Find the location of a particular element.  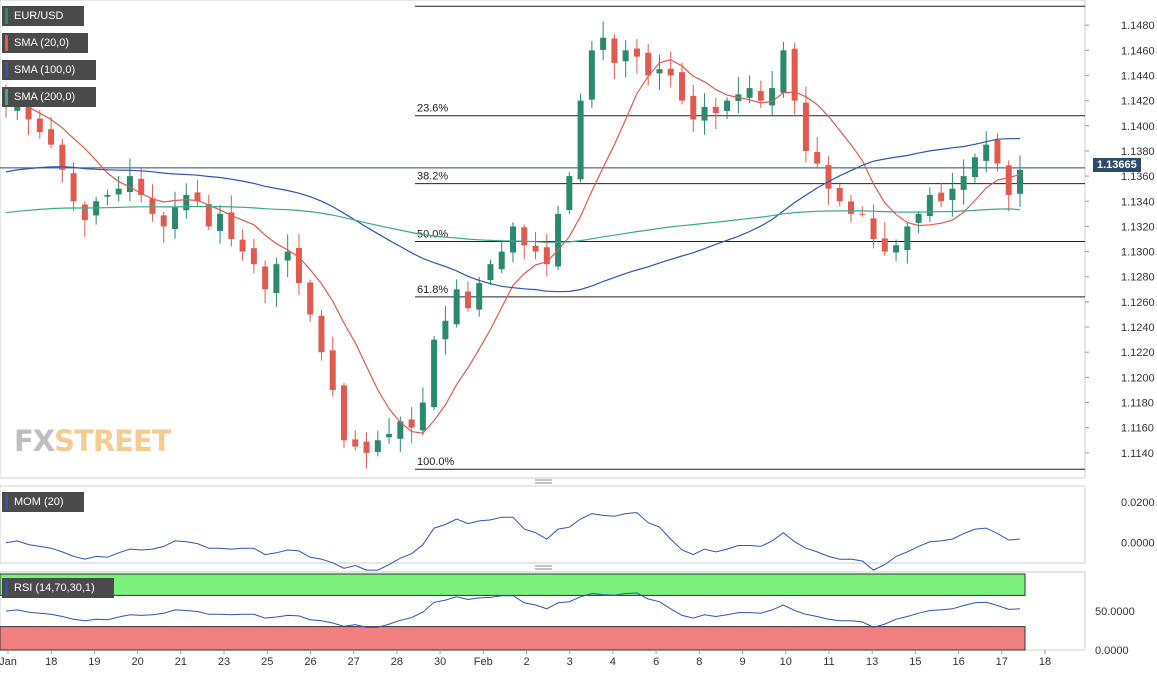

x-tick-label: 13 is located at coordinates (872, 662).